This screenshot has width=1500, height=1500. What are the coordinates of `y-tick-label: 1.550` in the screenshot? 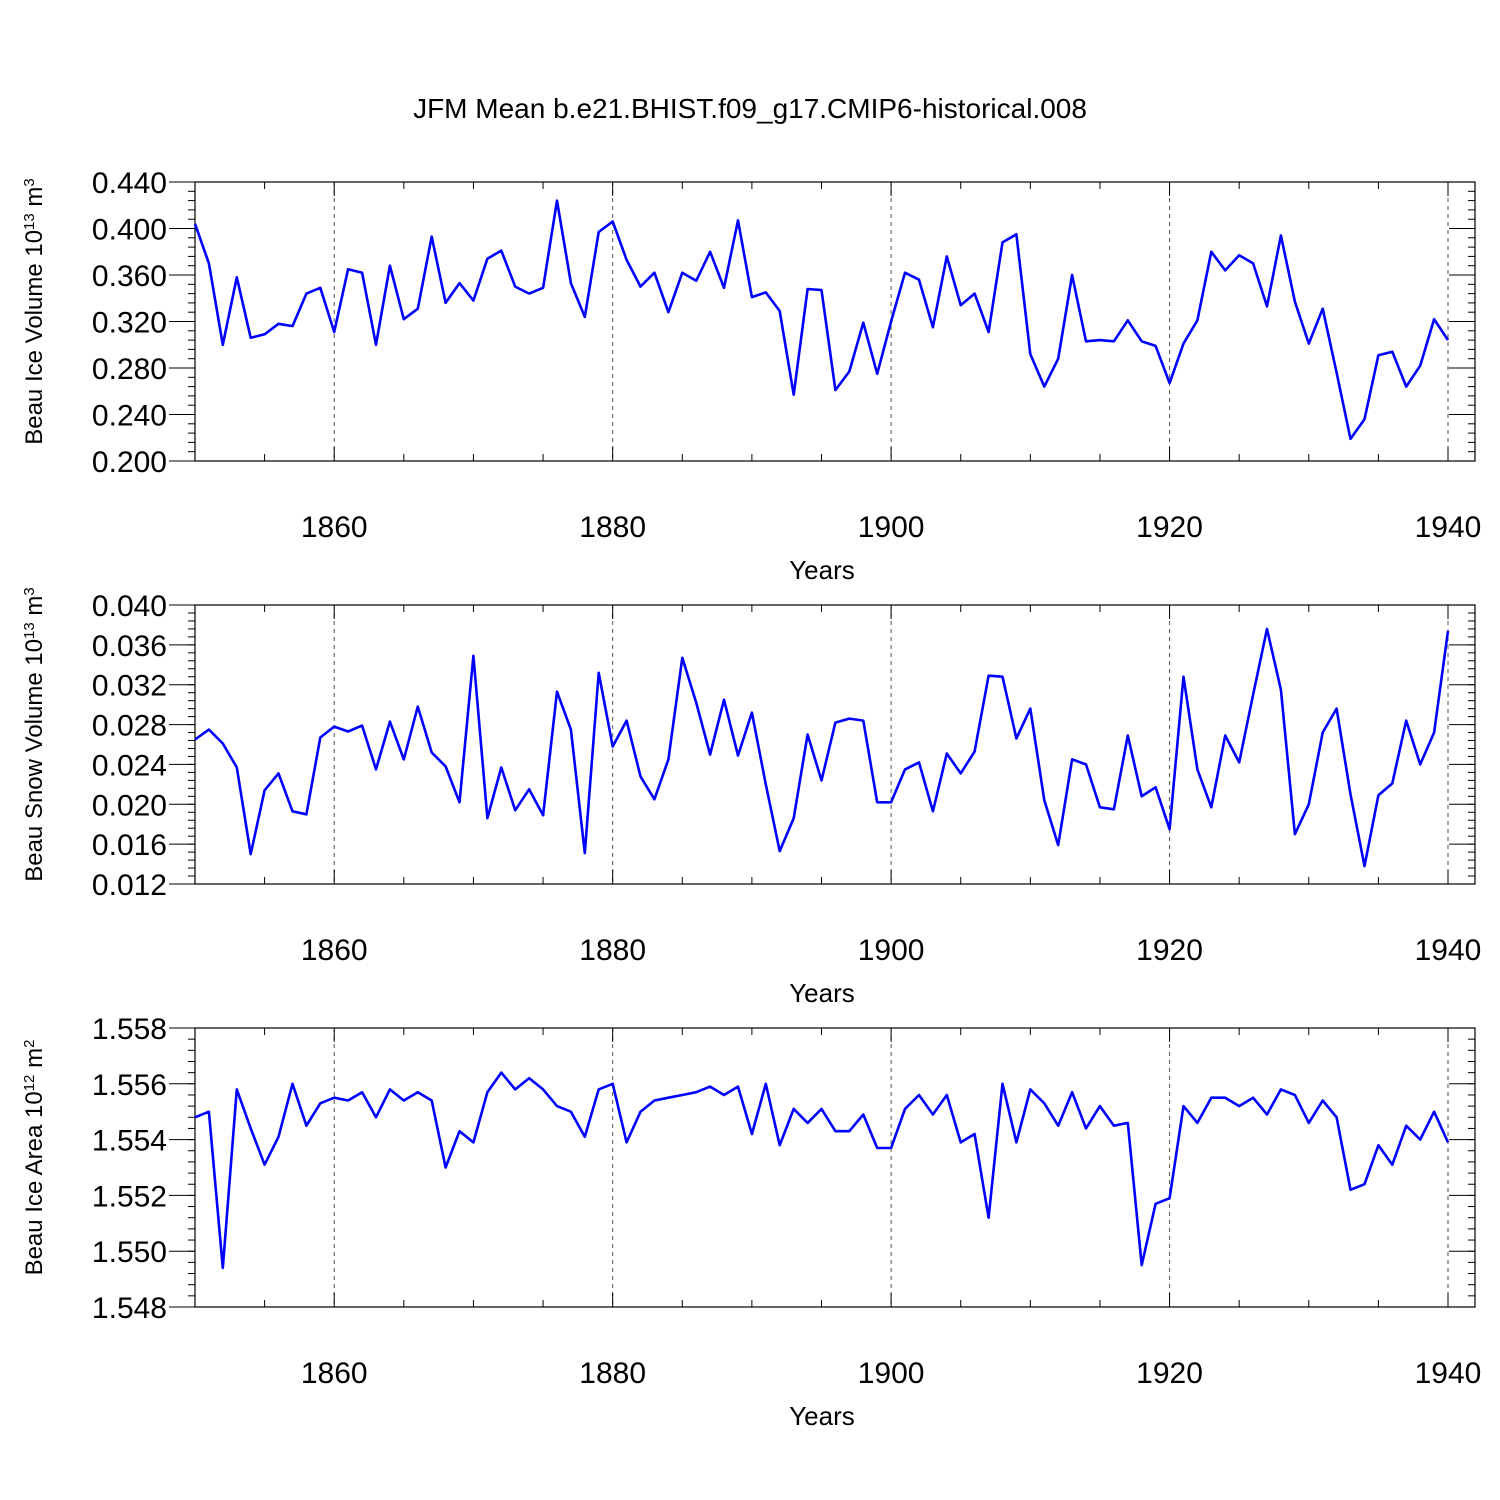 It's located at (129, 1252).